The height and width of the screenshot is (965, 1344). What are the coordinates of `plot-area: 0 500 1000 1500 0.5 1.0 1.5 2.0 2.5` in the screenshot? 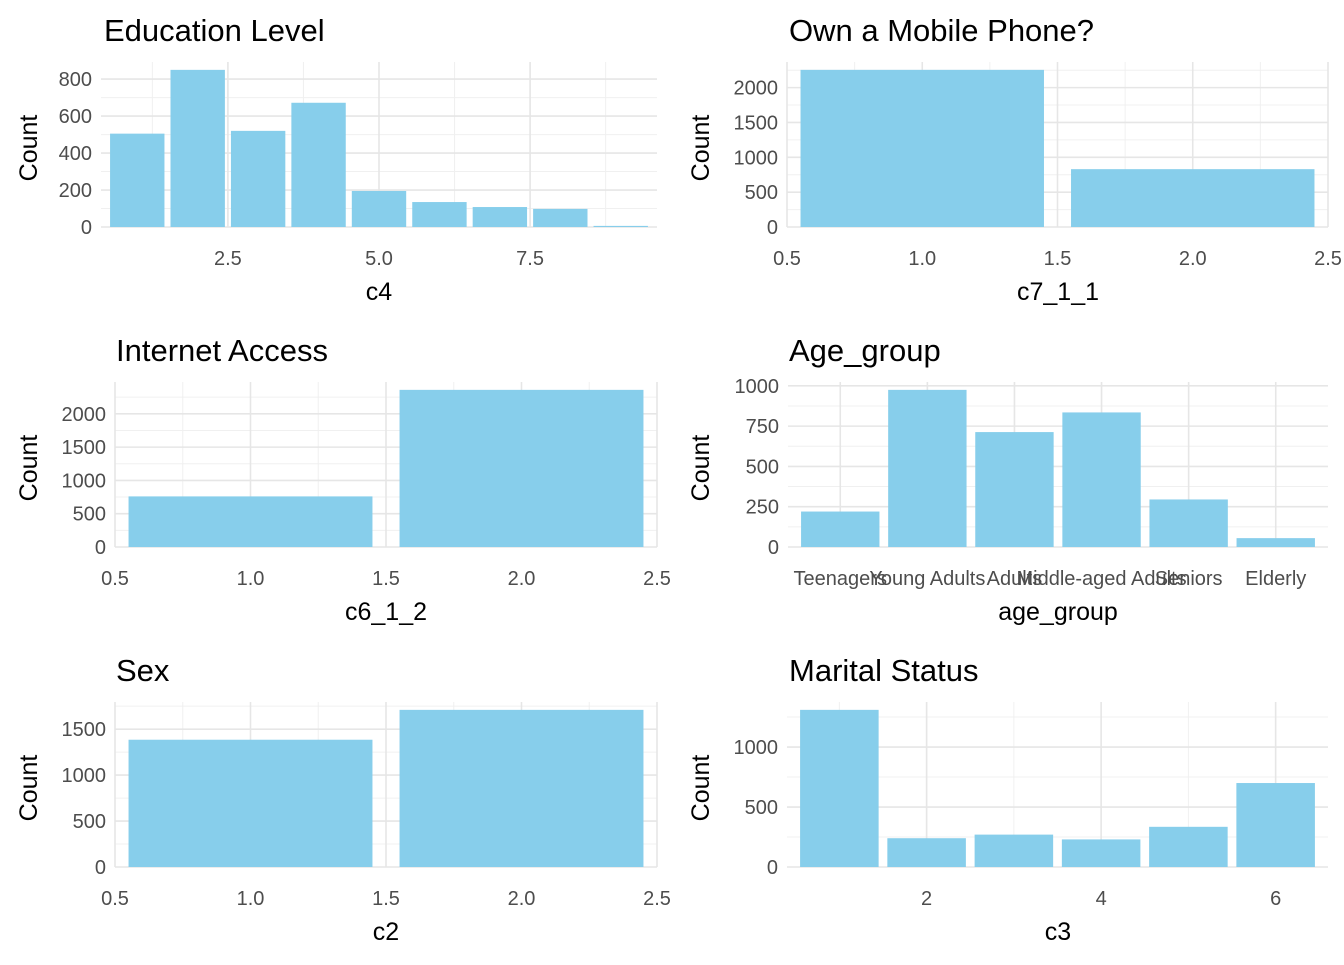 It's located at (366, 806).